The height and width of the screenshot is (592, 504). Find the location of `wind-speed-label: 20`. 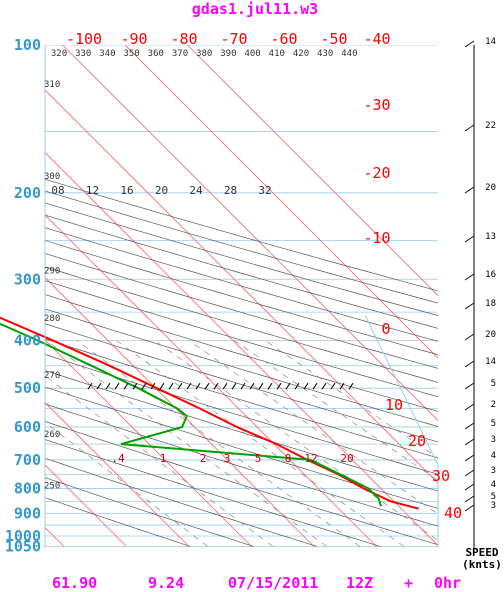

wind-speed-label: 20 is located at coordinates (490, 188).